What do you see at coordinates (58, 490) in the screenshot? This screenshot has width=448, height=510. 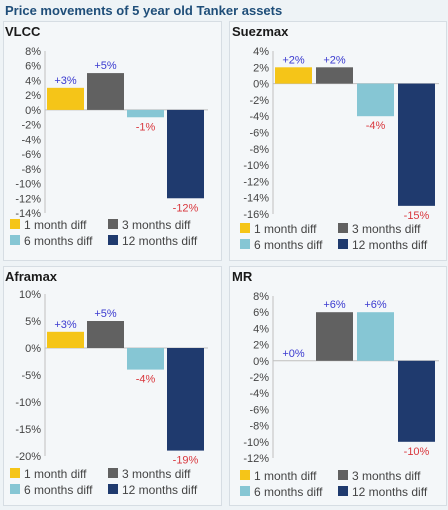 I see `aframax-legend-label: 6 months diff` at bounding box center [58, 490].